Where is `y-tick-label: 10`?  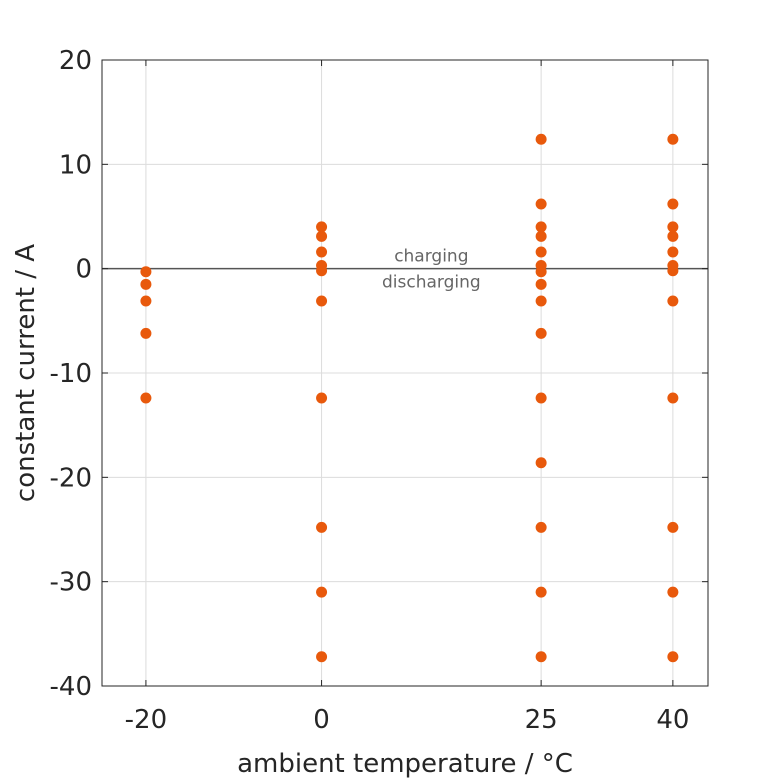
y-tick-label: 10 is located at coordinates (75, 165).